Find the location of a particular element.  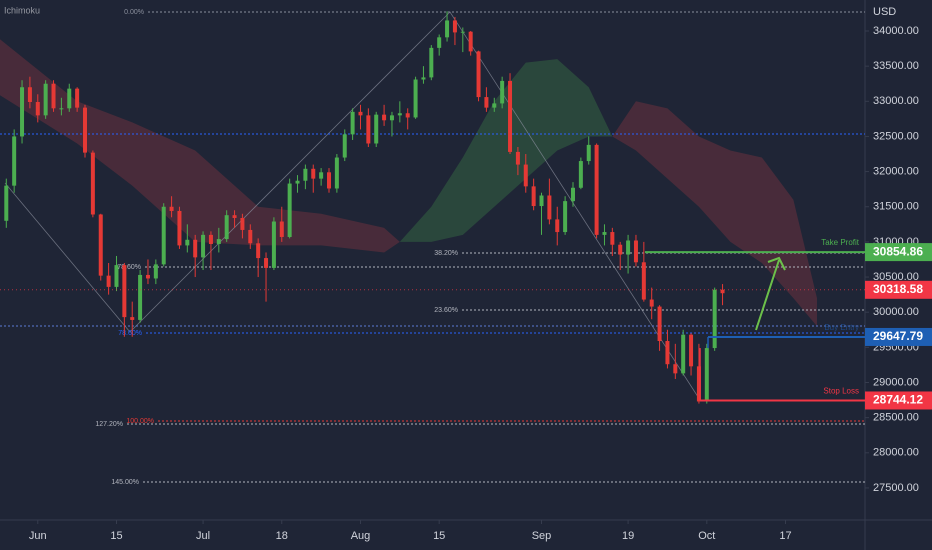

trade-level-label: Take Profit is located at coordinates (840, 242).